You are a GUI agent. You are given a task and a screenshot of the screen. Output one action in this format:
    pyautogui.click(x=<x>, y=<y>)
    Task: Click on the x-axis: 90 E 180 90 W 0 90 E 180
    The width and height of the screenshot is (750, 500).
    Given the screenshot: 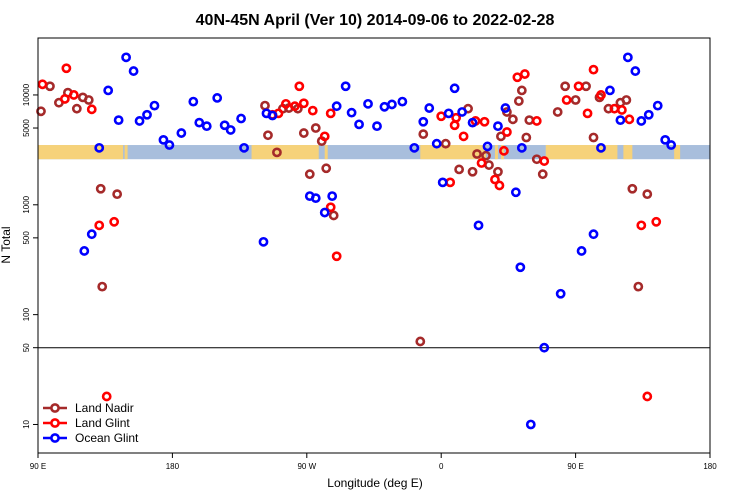 What is the action you would take?
    pyautogui.click(x=373, y=462)
    